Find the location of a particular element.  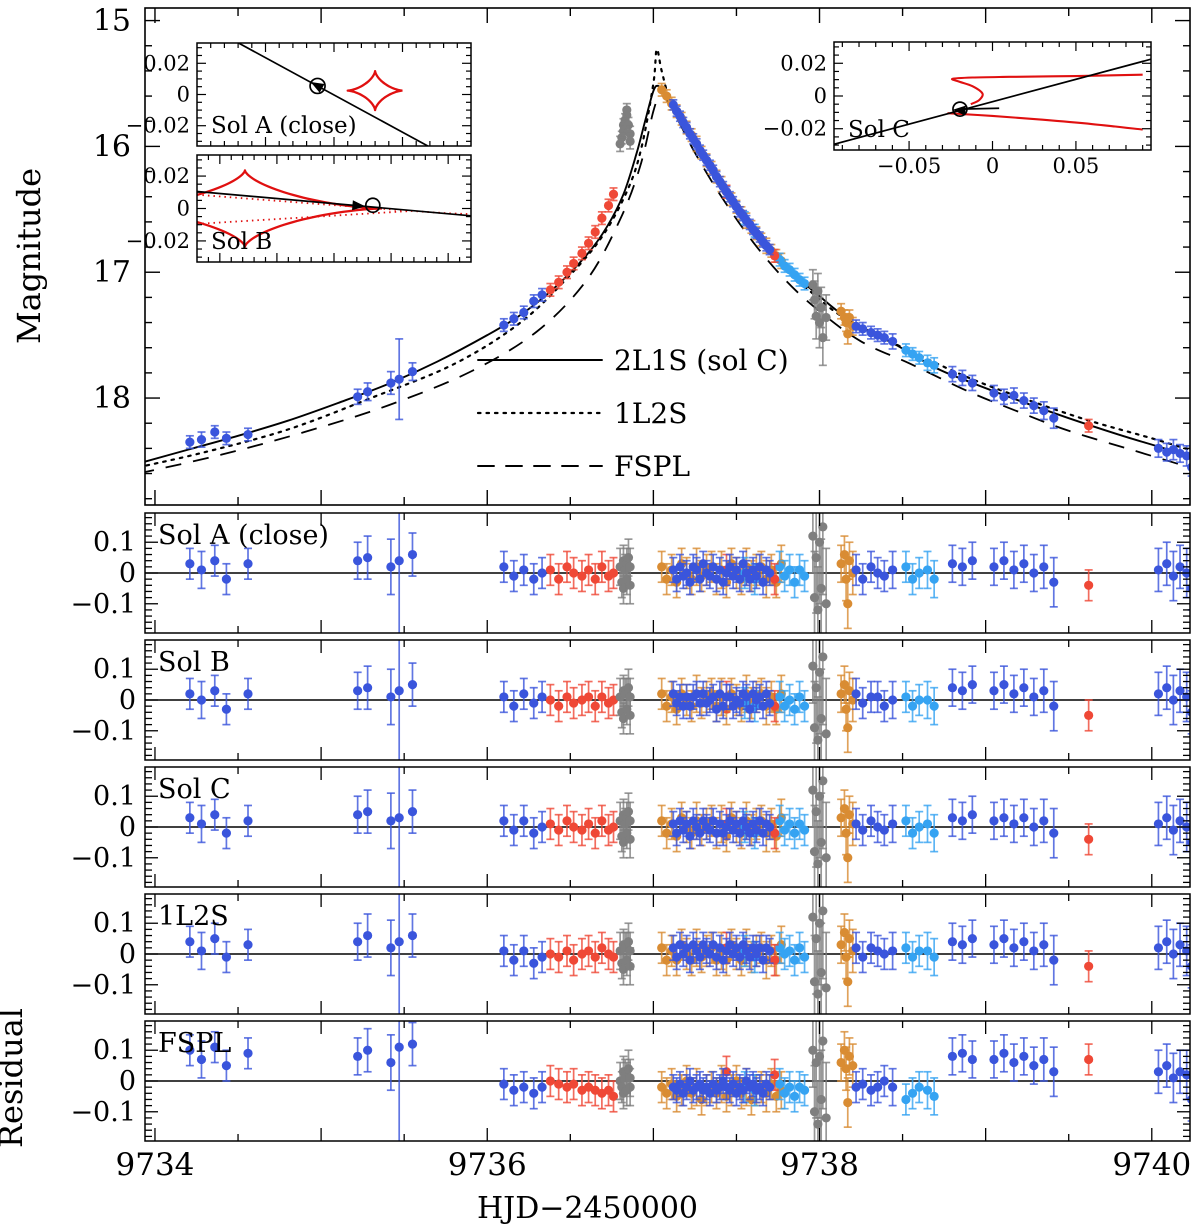

svg-text: HJD−2450000 is located at coordinates (587, 1208).